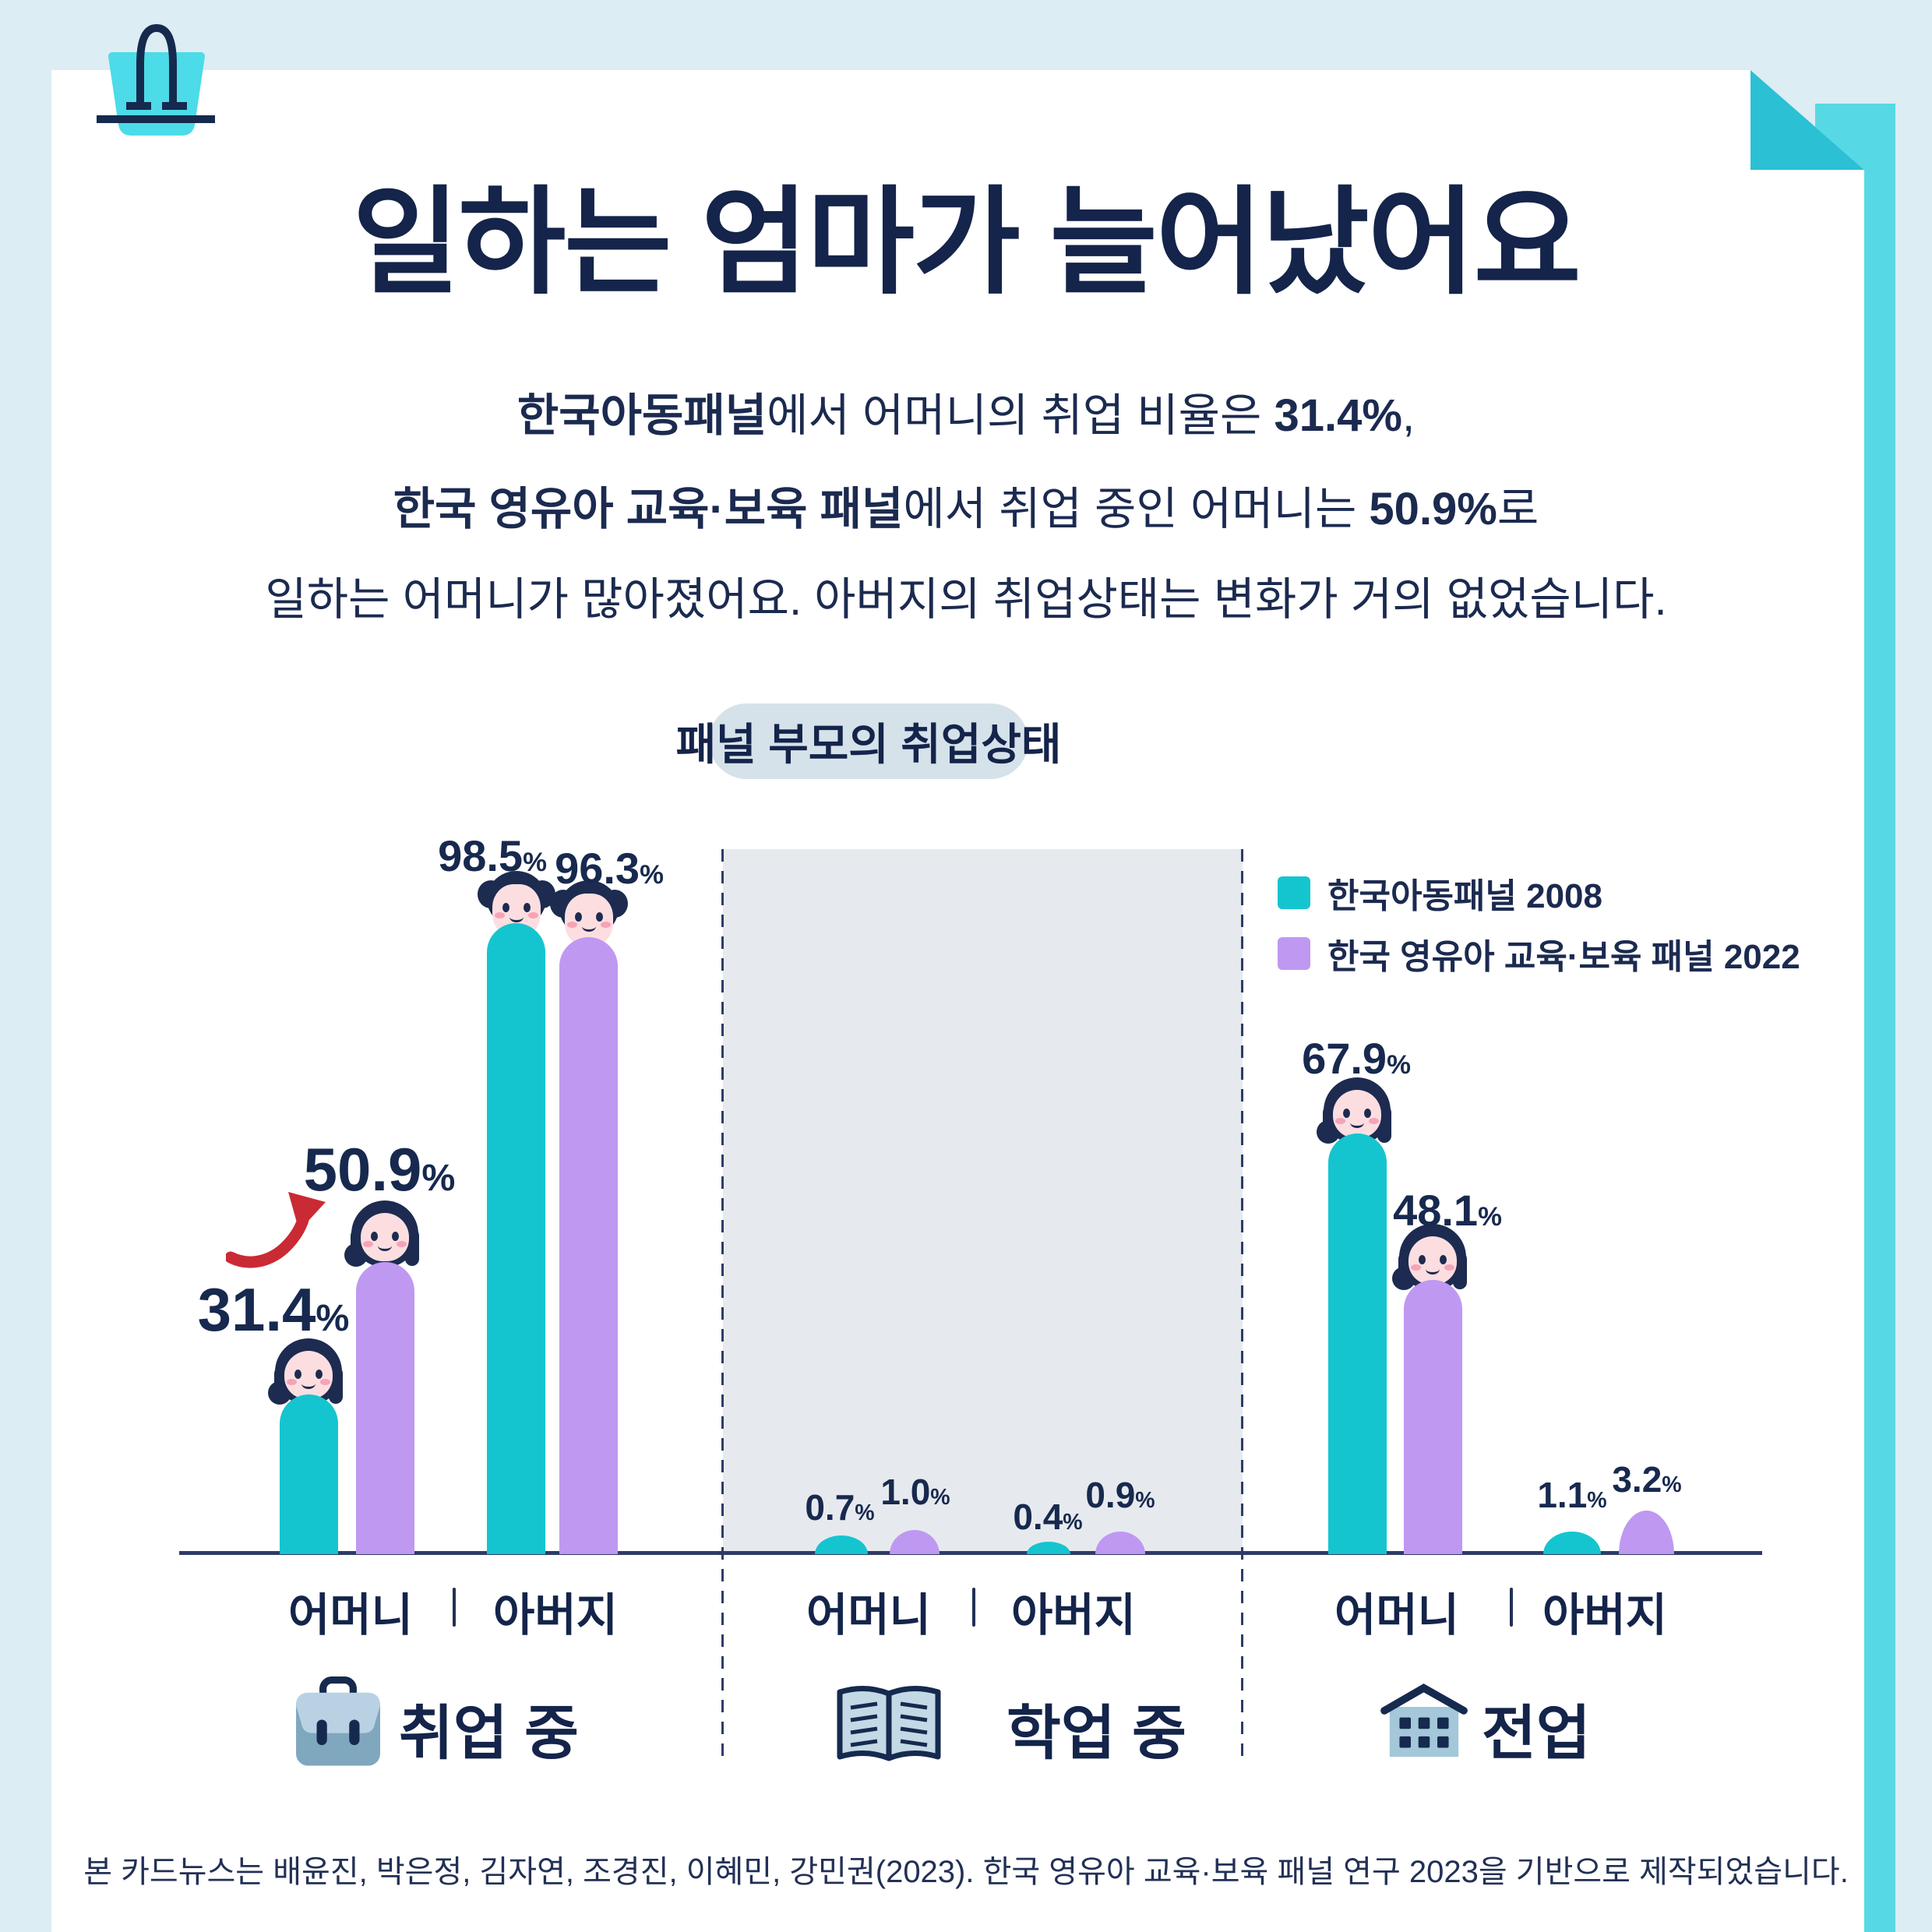  I want to click on value-label: 50.9%, so click(379, 1169).